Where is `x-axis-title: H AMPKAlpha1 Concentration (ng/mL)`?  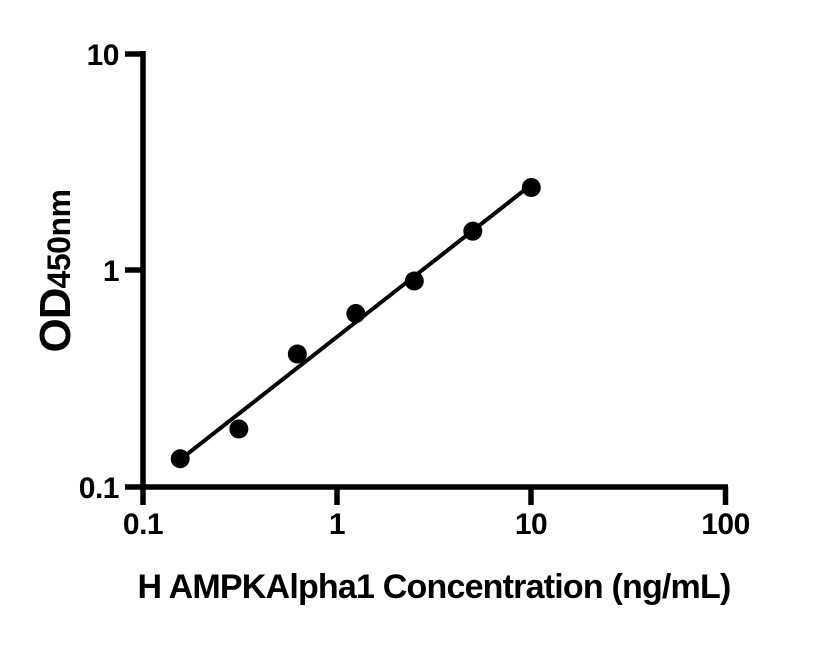 x-axis-title: H AMPKAlpha1 Concentration (ng/mL) is located at coordinates (434, 587).